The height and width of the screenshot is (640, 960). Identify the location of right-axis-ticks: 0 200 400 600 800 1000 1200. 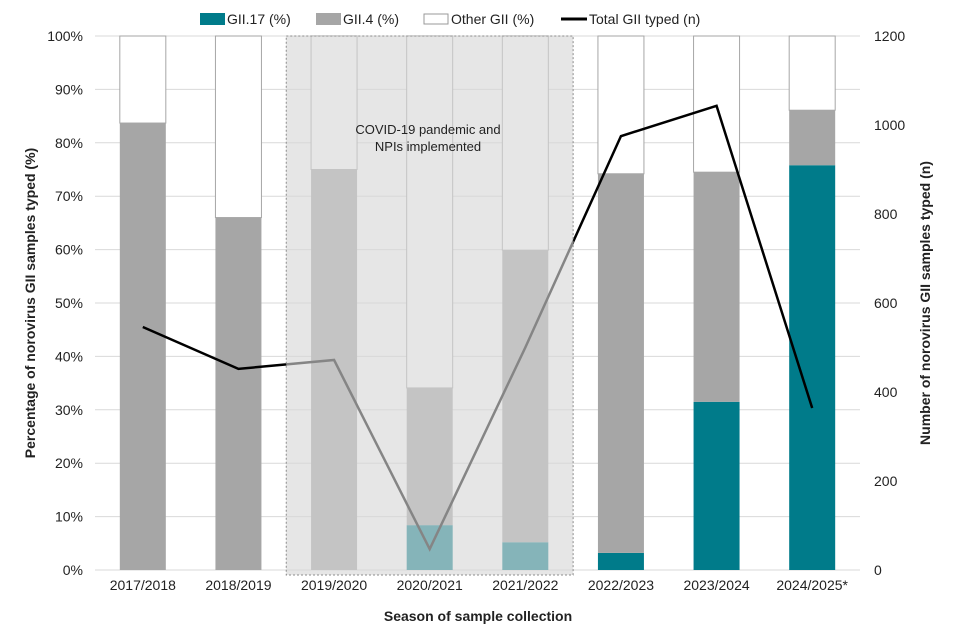
(889, 303).